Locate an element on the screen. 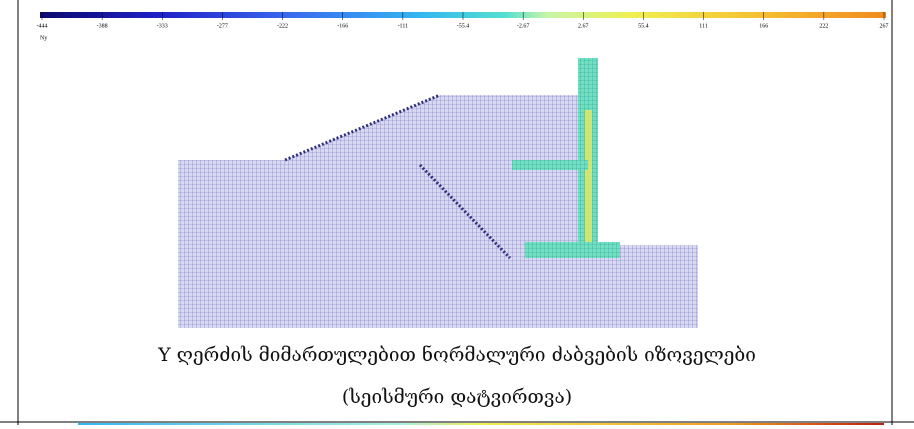 This screenshot has width=914, height=429. colorbar-tick-label: -388 is located at coordinates (102, 26).